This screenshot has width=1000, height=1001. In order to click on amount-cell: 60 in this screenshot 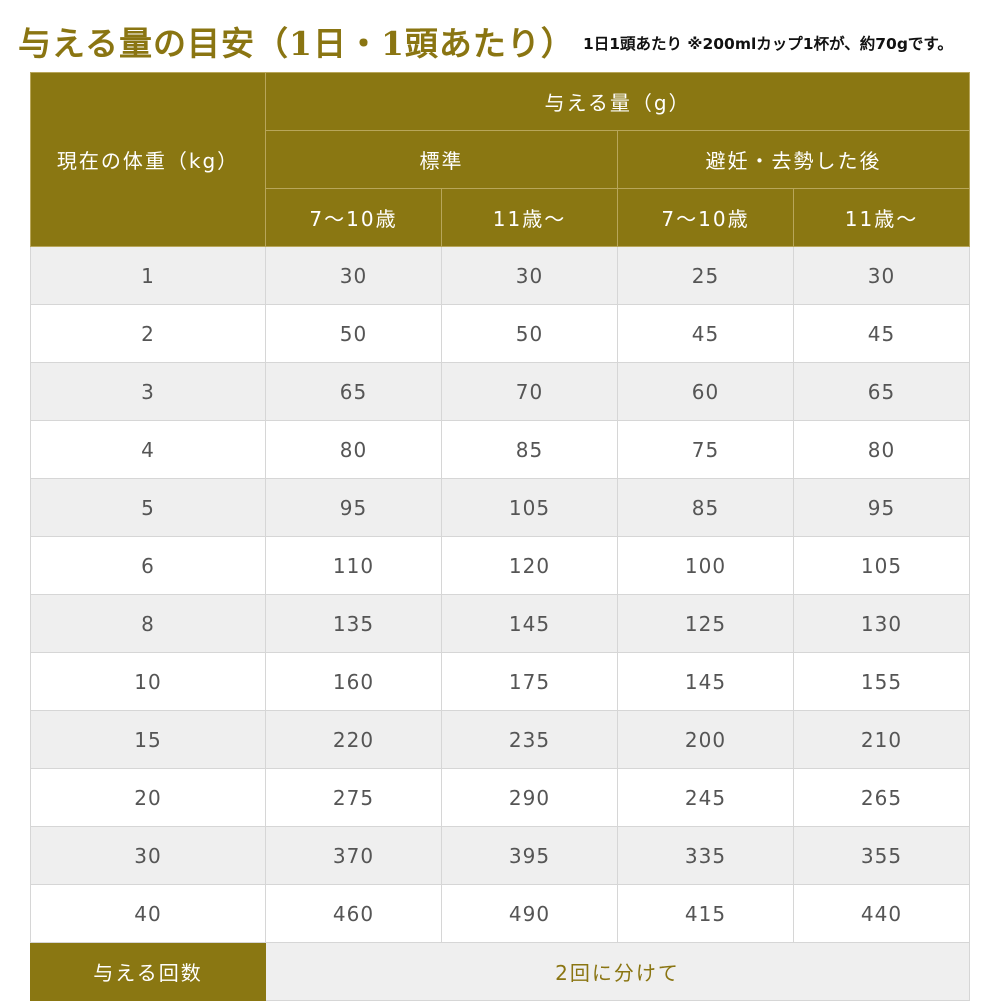, I will do `click(705, 391)`.